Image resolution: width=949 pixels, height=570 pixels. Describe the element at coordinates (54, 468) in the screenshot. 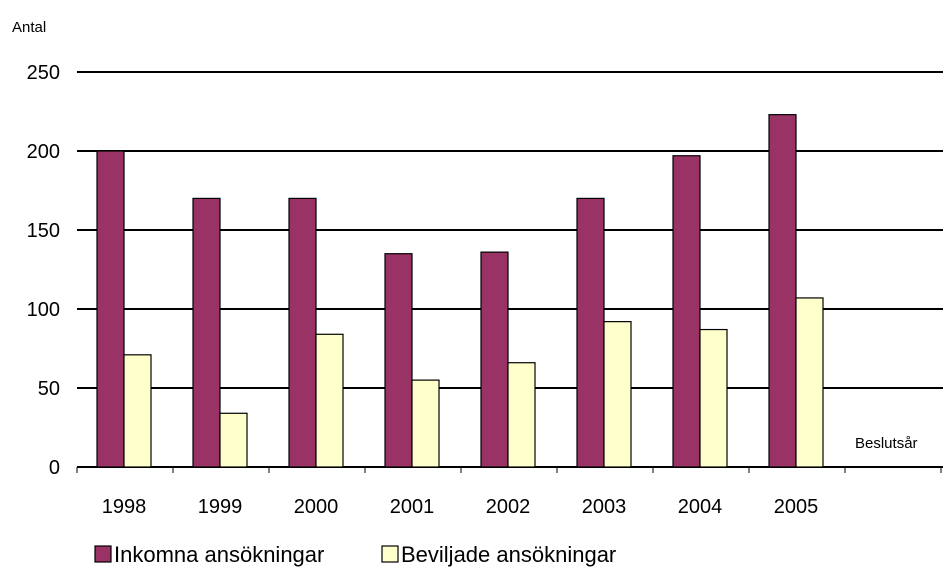

I see `y-tick-label: 0` at that location.